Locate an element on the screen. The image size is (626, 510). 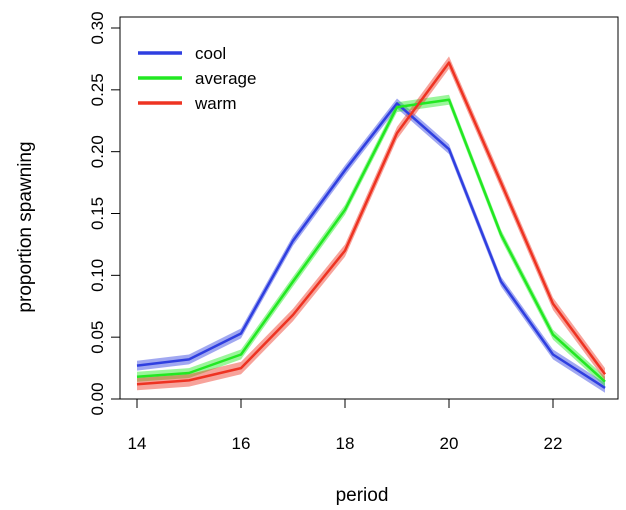
y-tick-label: 0.20 is located at coordinates (97, 151).